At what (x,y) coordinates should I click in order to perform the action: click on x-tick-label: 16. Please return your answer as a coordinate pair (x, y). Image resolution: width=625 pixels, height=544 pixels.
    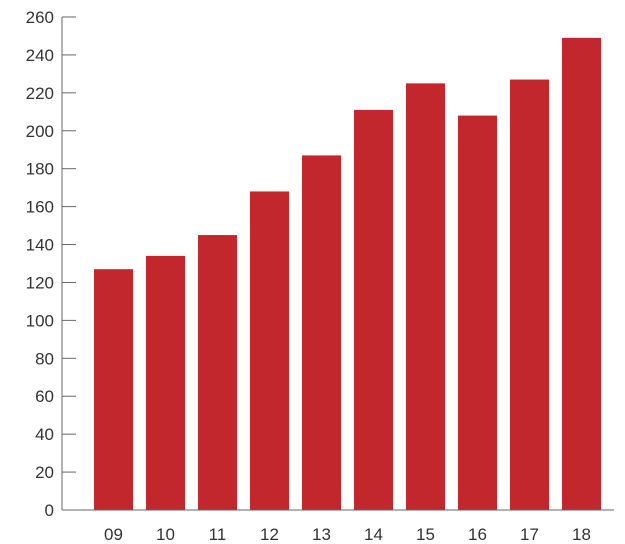
    Looking at the image, I should click on (477, 534).